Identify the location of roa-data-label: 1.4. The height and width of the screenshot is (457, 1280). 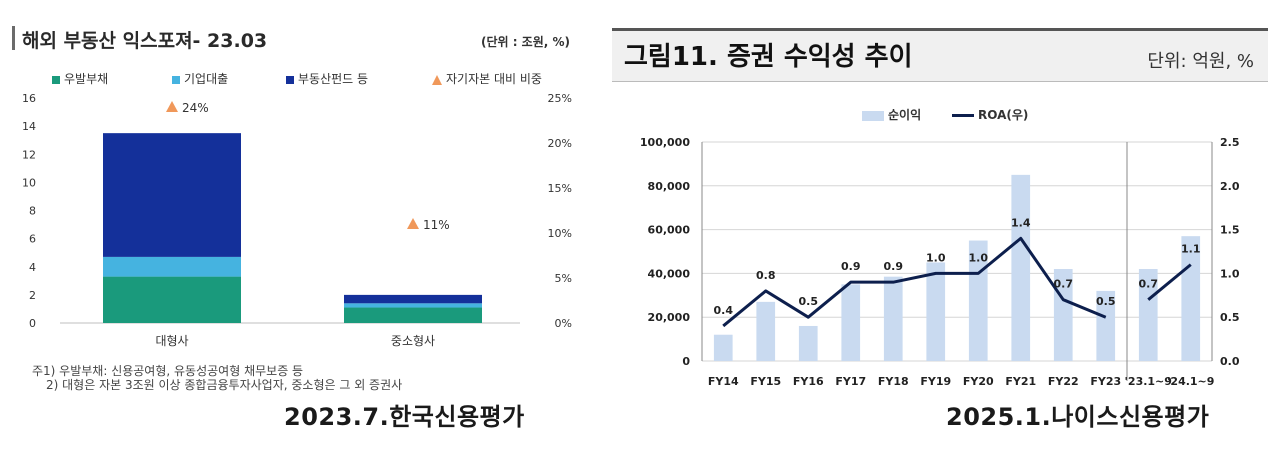
(1021, 222).